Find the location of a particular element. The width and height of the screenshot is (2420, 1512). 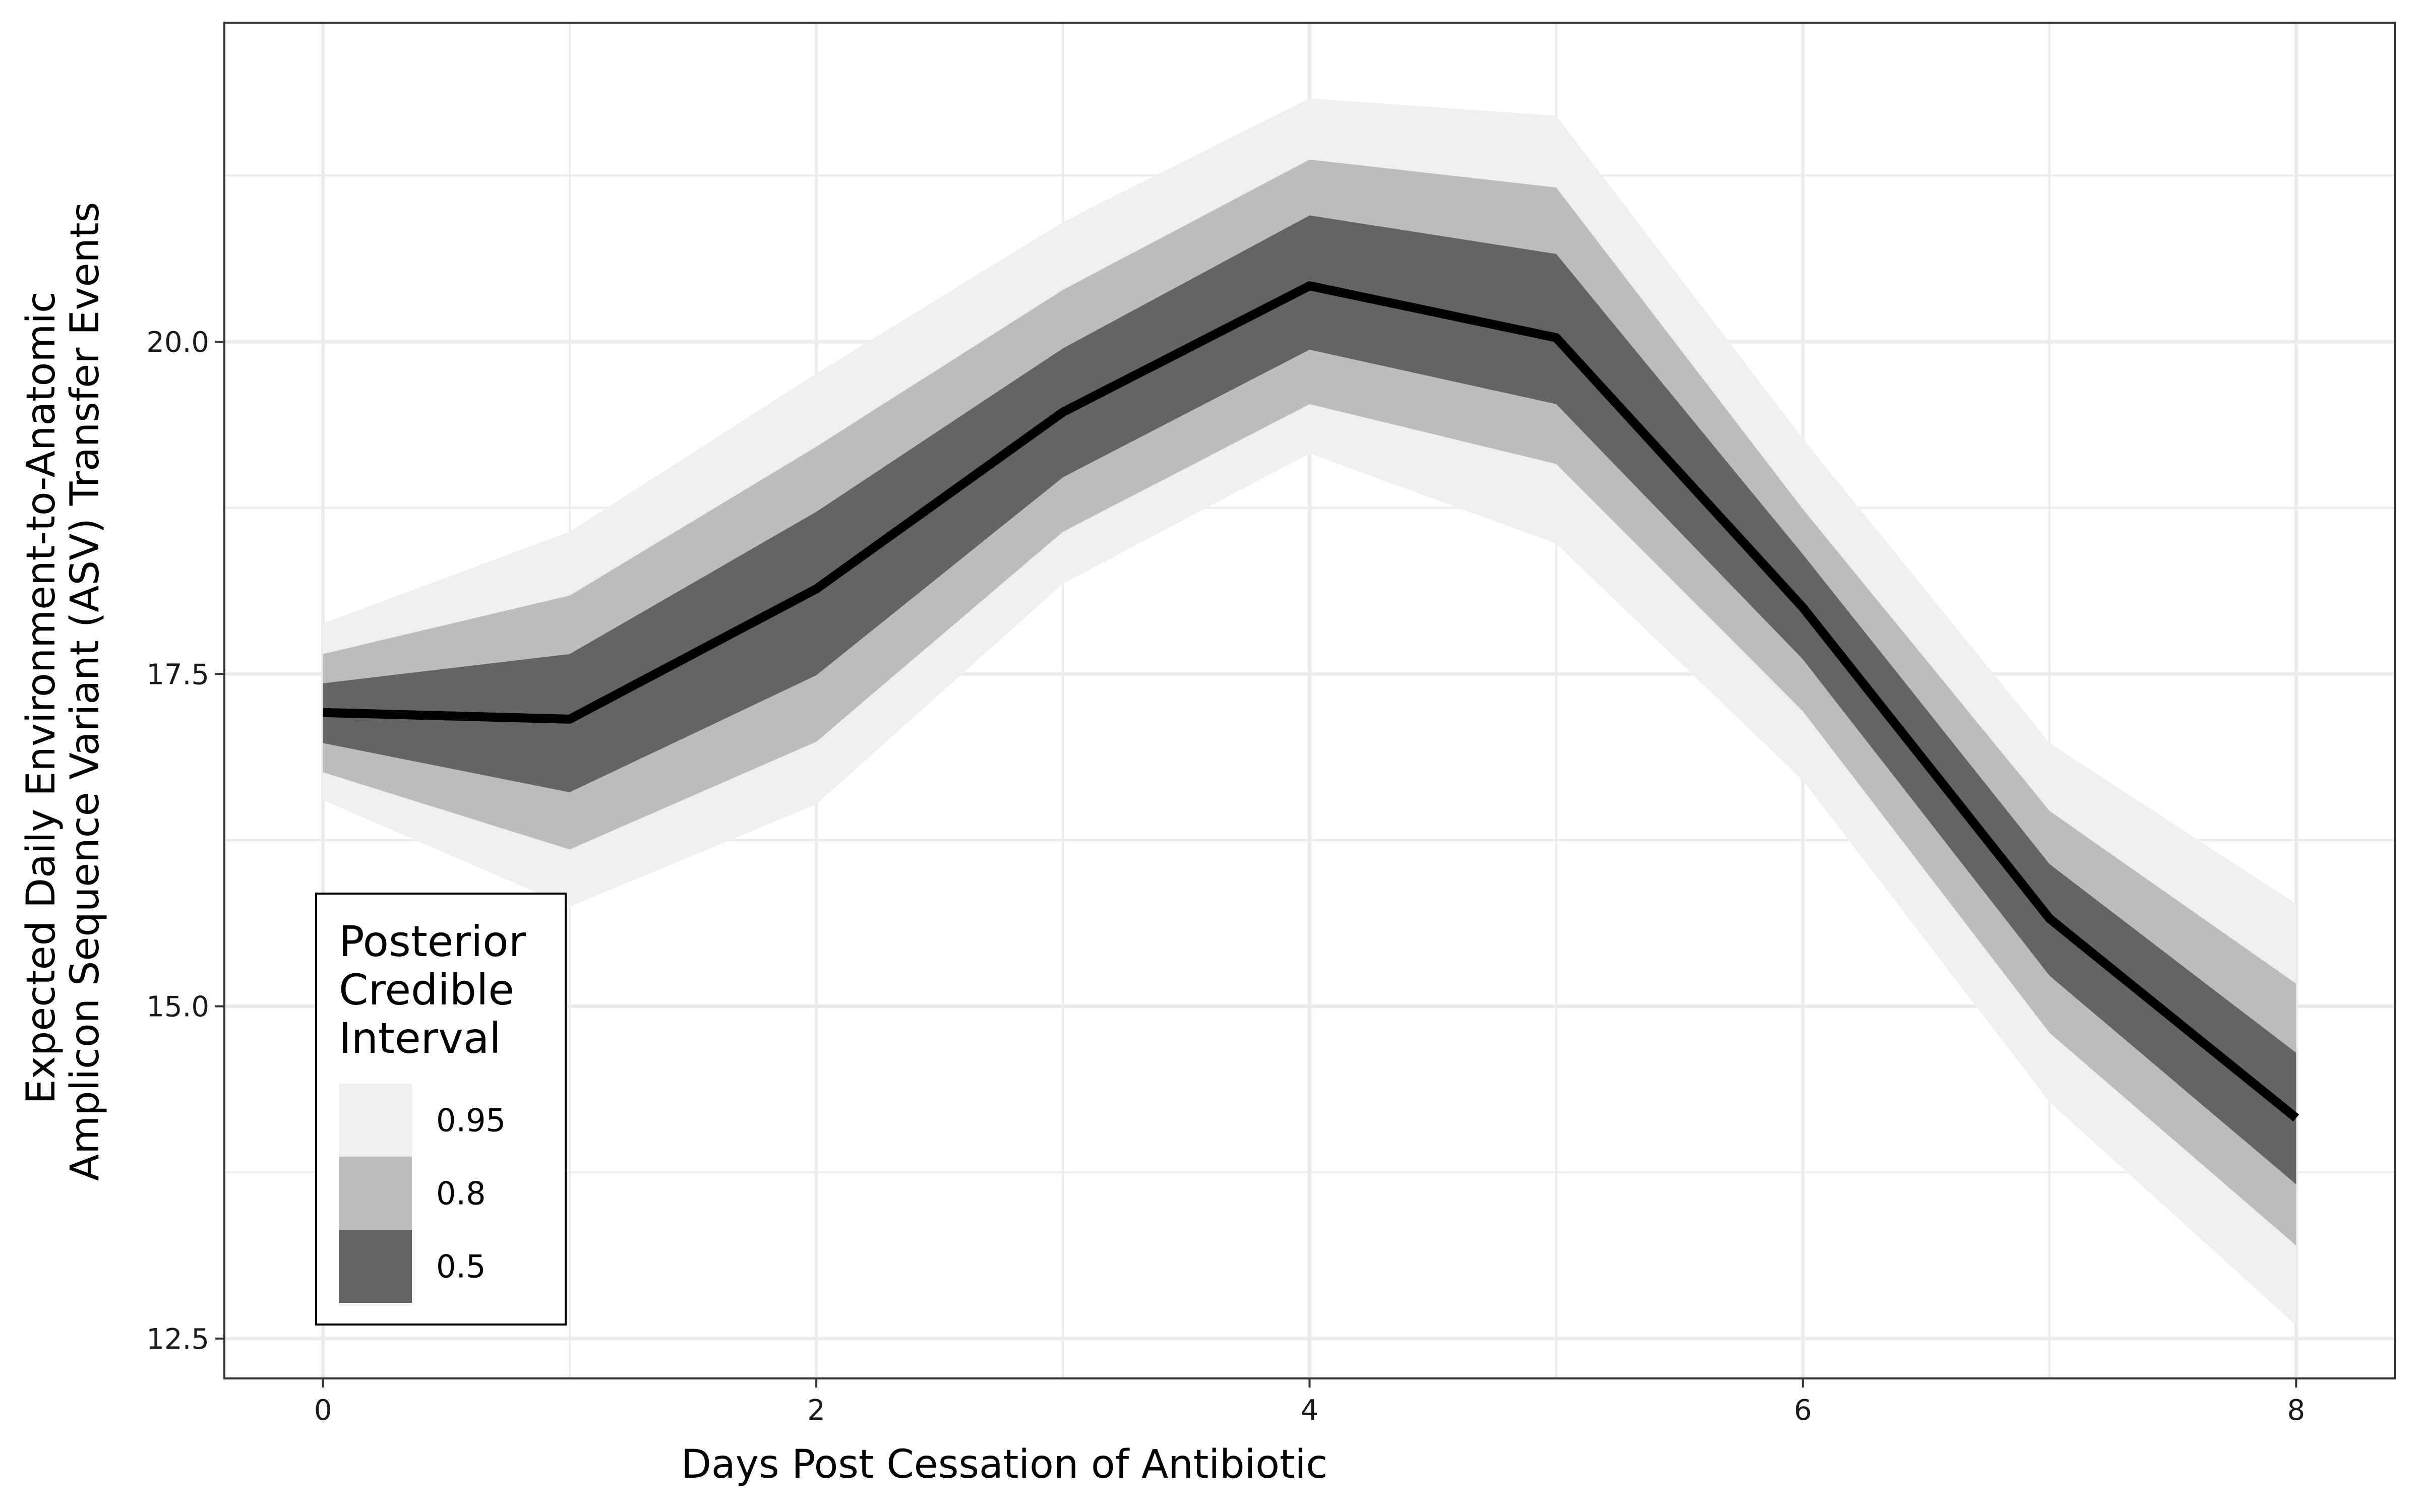

legend-label-0-8: 0.8 is located at coordinates (461, 1193).